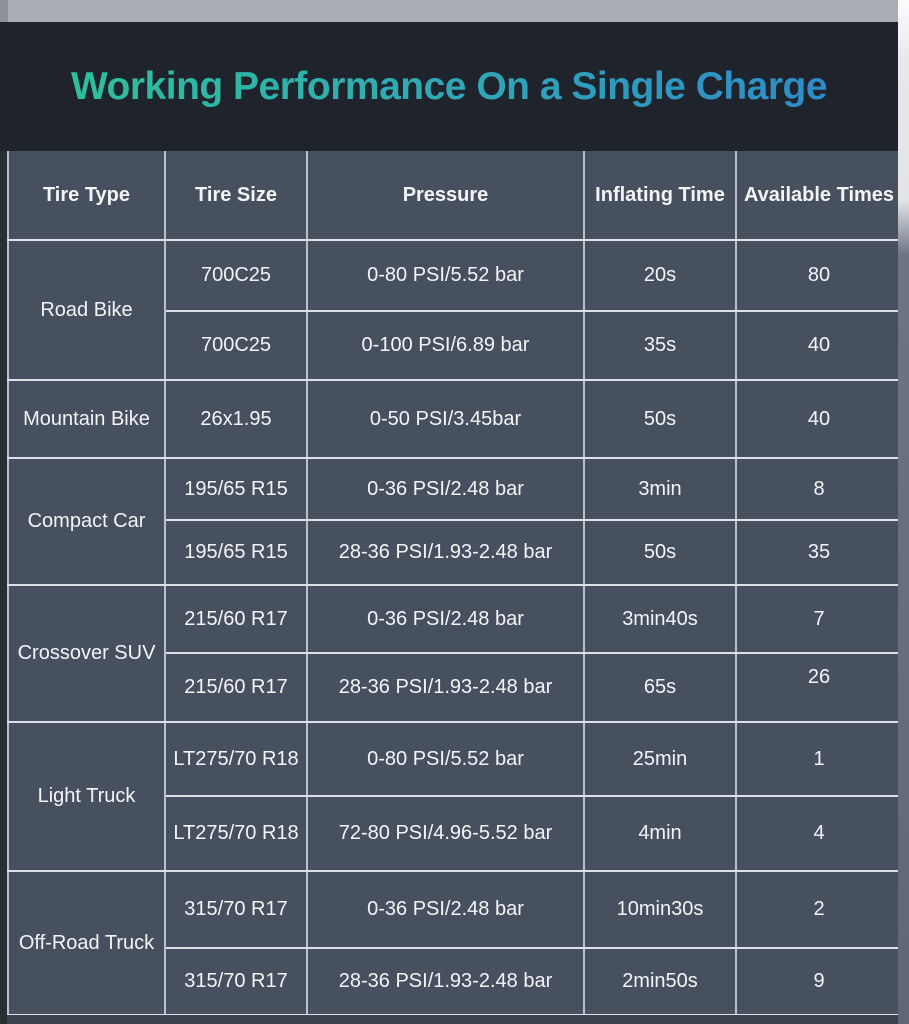  I want to click on inflating-time-cell: 3min40s, so click(660, 619).